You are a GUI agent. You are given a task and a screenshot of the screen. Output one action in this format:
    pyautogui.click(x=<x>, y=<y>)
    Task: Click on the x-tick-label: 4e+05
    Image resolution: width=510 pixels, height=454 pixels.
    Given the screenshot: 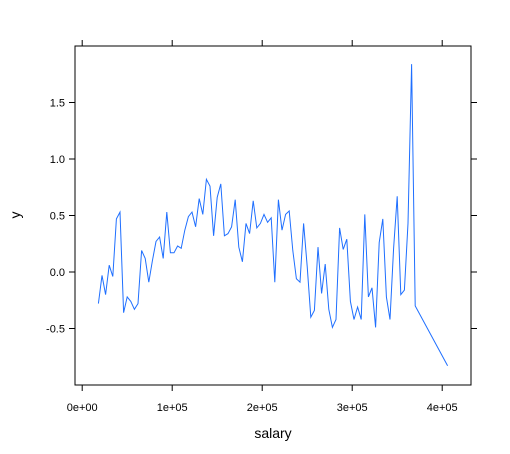 What is the action you would take?
    pyautogui.click(x=442, y=408)
    